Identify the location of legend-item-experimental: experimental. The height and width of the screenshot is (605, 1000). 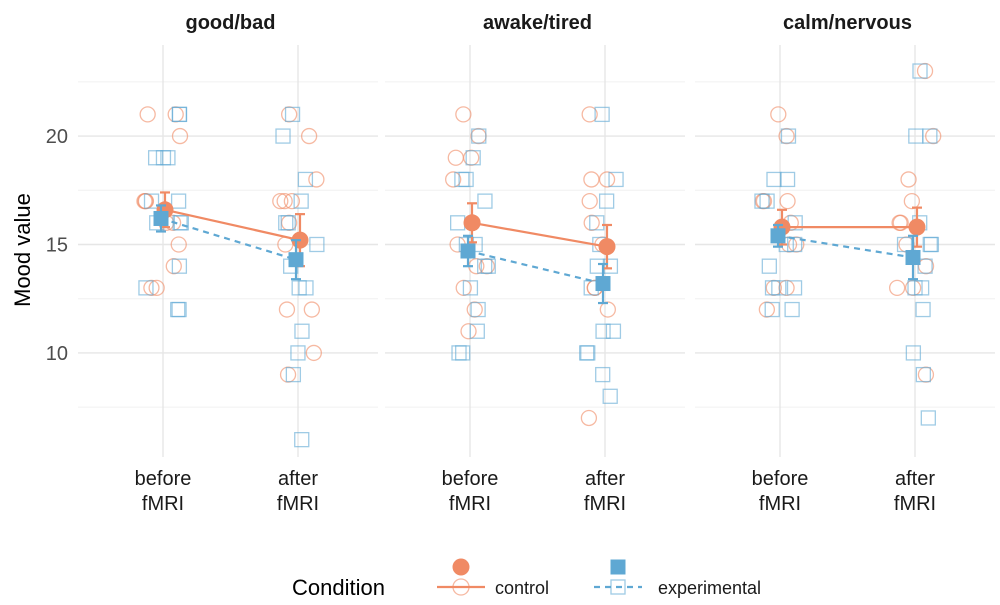
(677, 578).